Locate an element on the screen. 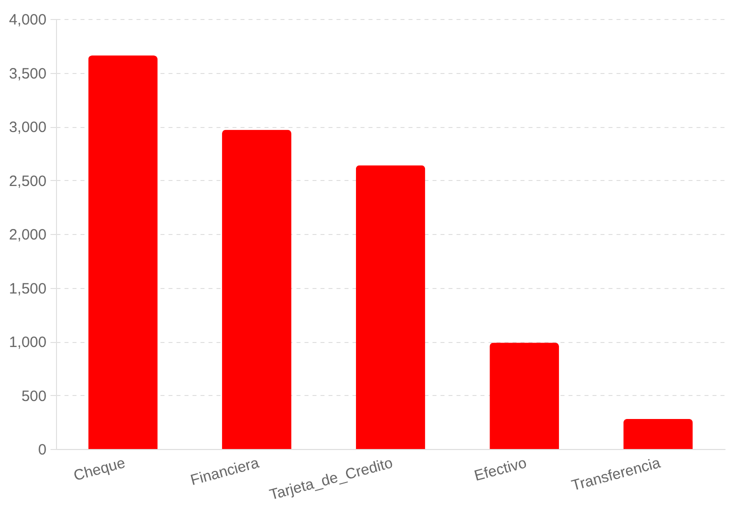 The image size is (731, 511). y-tick-label: 3,000 is located at coordinates (27, 127).